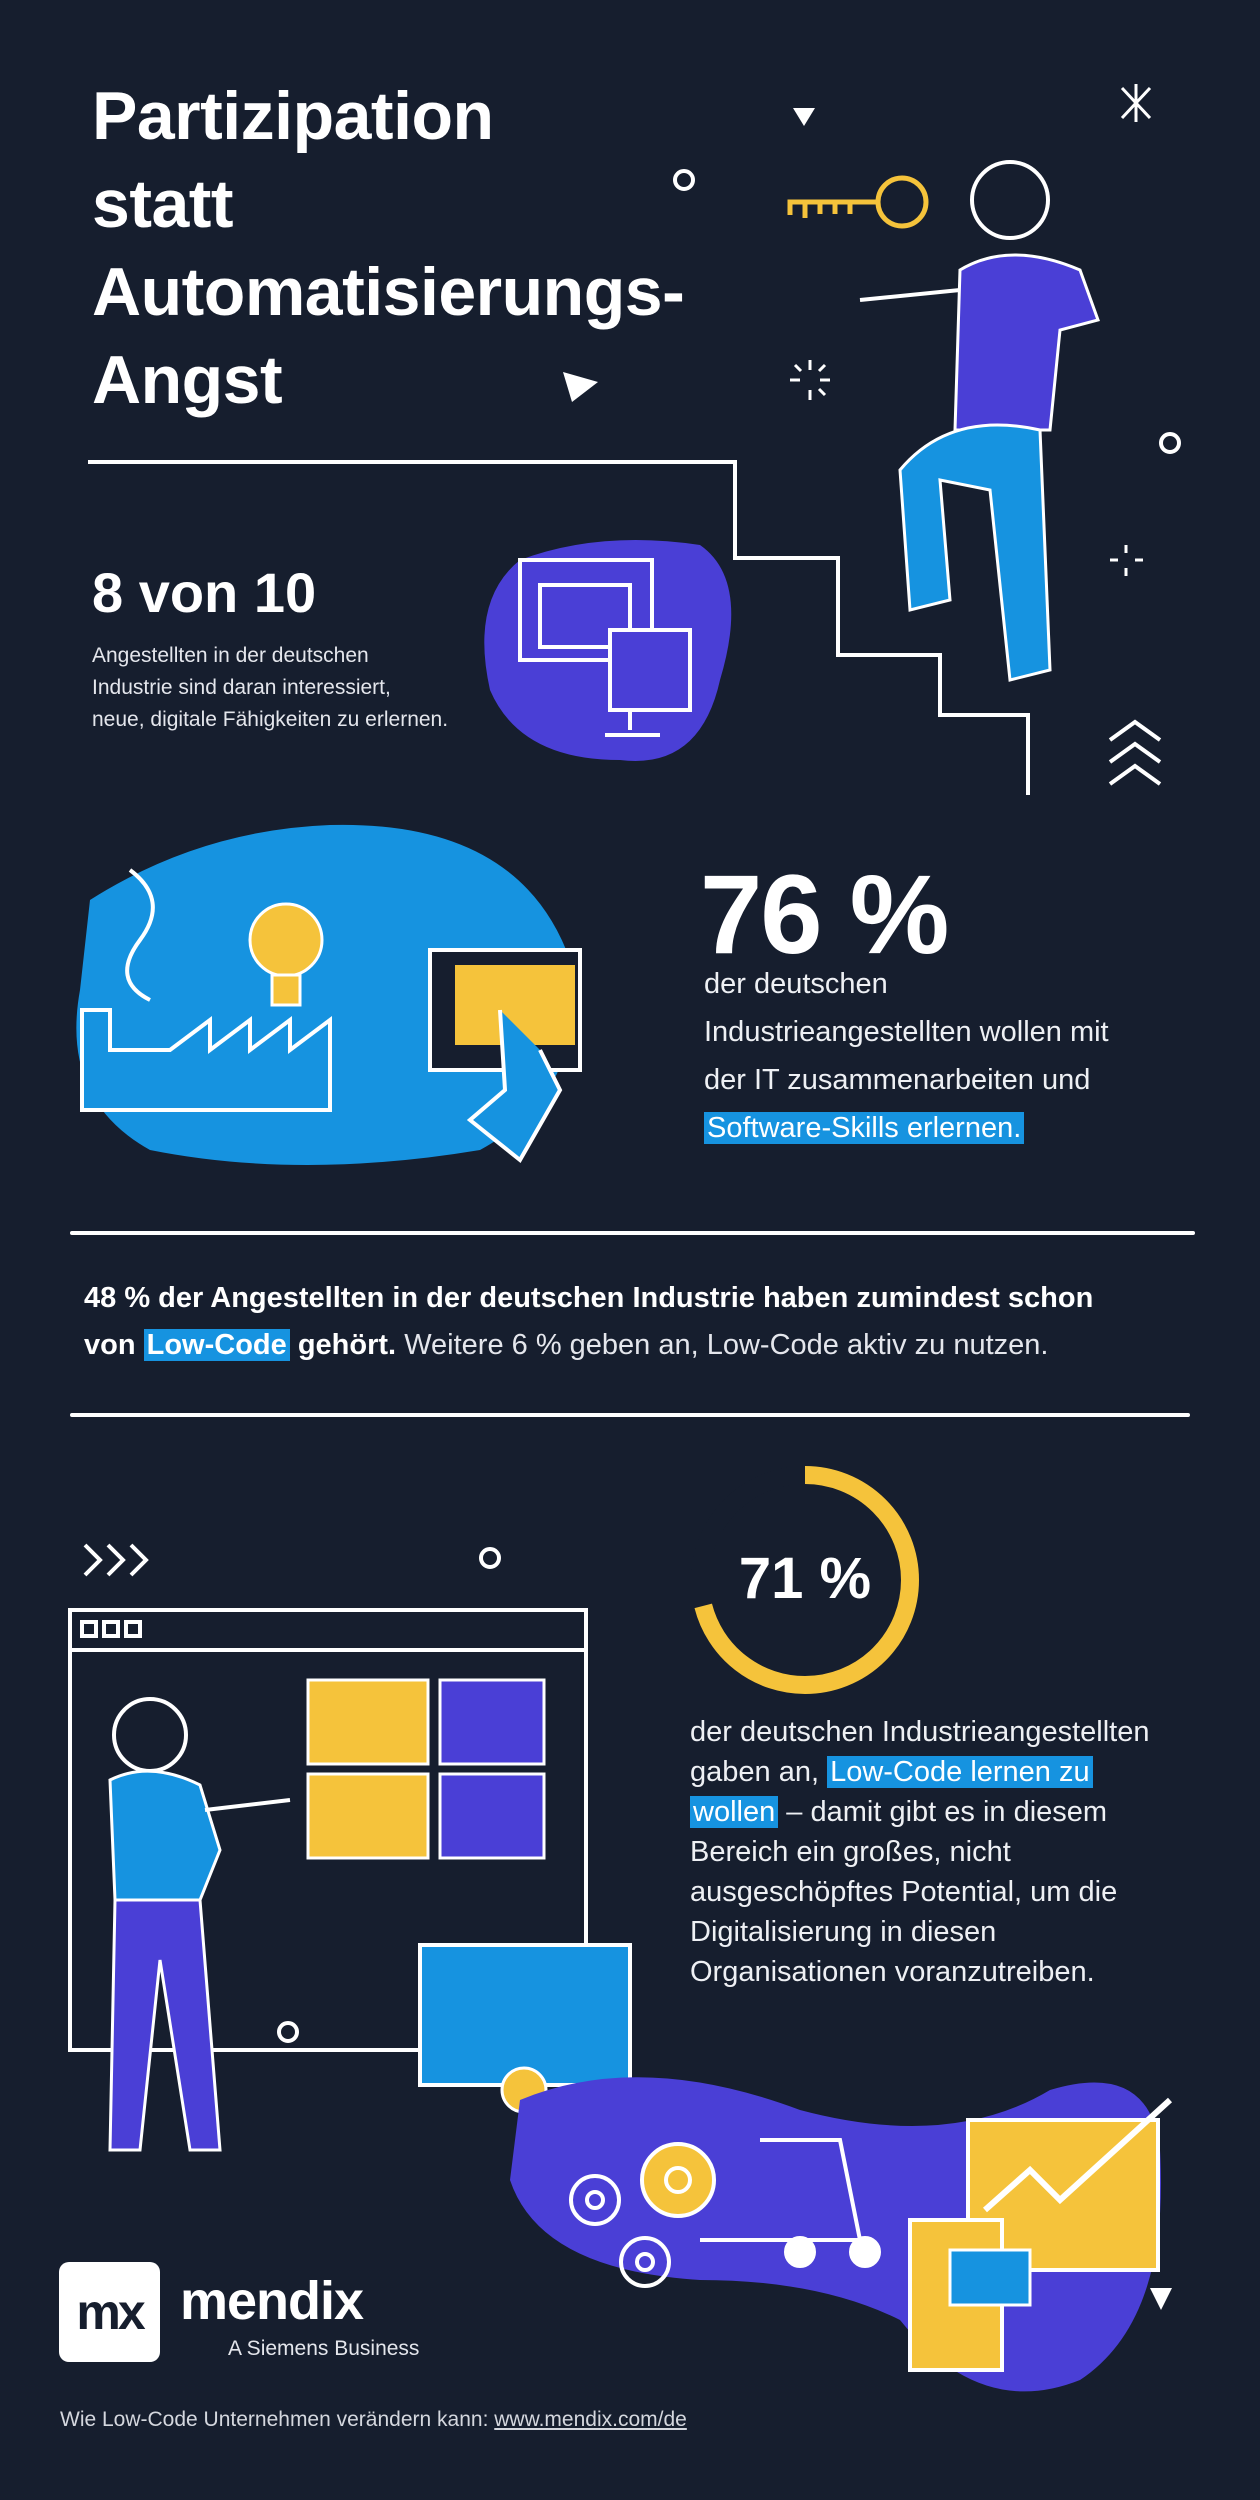 This screenshot has width=1260, height=2500. What do you see at coordinates (979, 421) in the screenshot?
I see `person-climbing-icon` at bounding box center [979, 421].